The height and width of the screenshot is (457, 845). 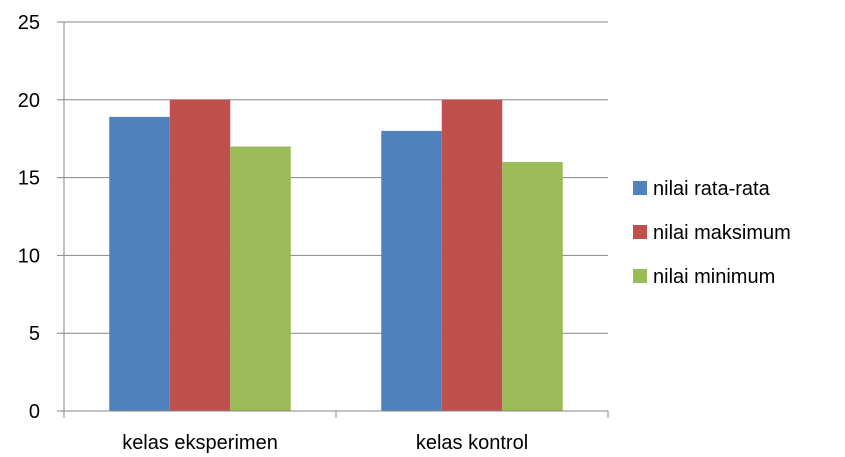 What do you see at coordinates (411, 271) in the screenshot?
I see `bar-nilai-rata-rata-kelas-kontrol` at bounding box center [411, 271].